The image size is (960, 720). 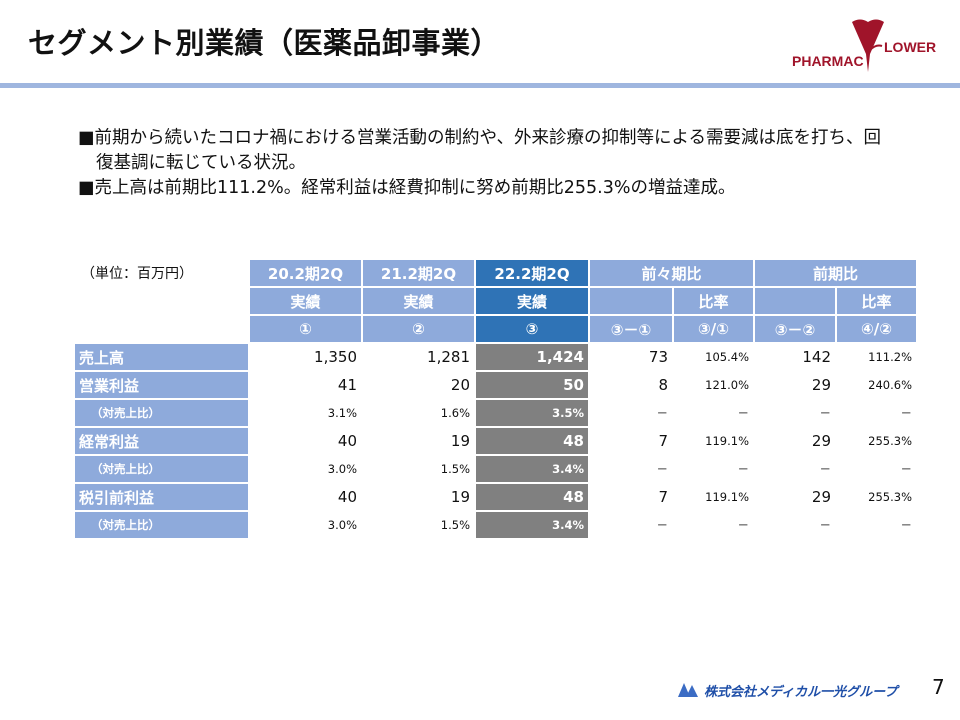 I want to click on header-prev1: 前期比, so click(x=835, y=273).